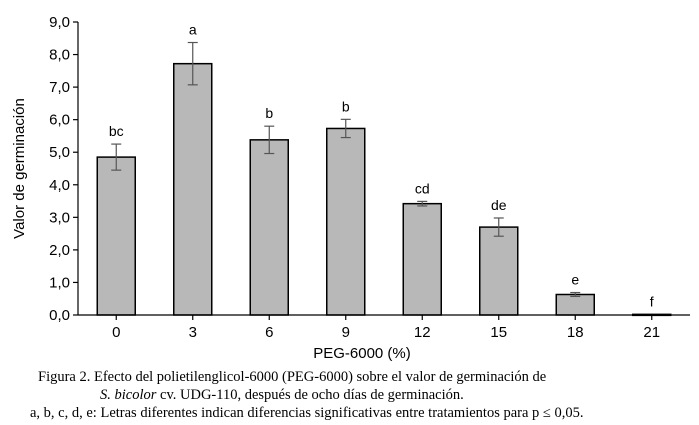 The width and height of the screenshot is (699, 425). What do you see at coordinates (422, 188) in the screenshot?
I see `significance-letter-12: cd` at bounding box center [422, 188].